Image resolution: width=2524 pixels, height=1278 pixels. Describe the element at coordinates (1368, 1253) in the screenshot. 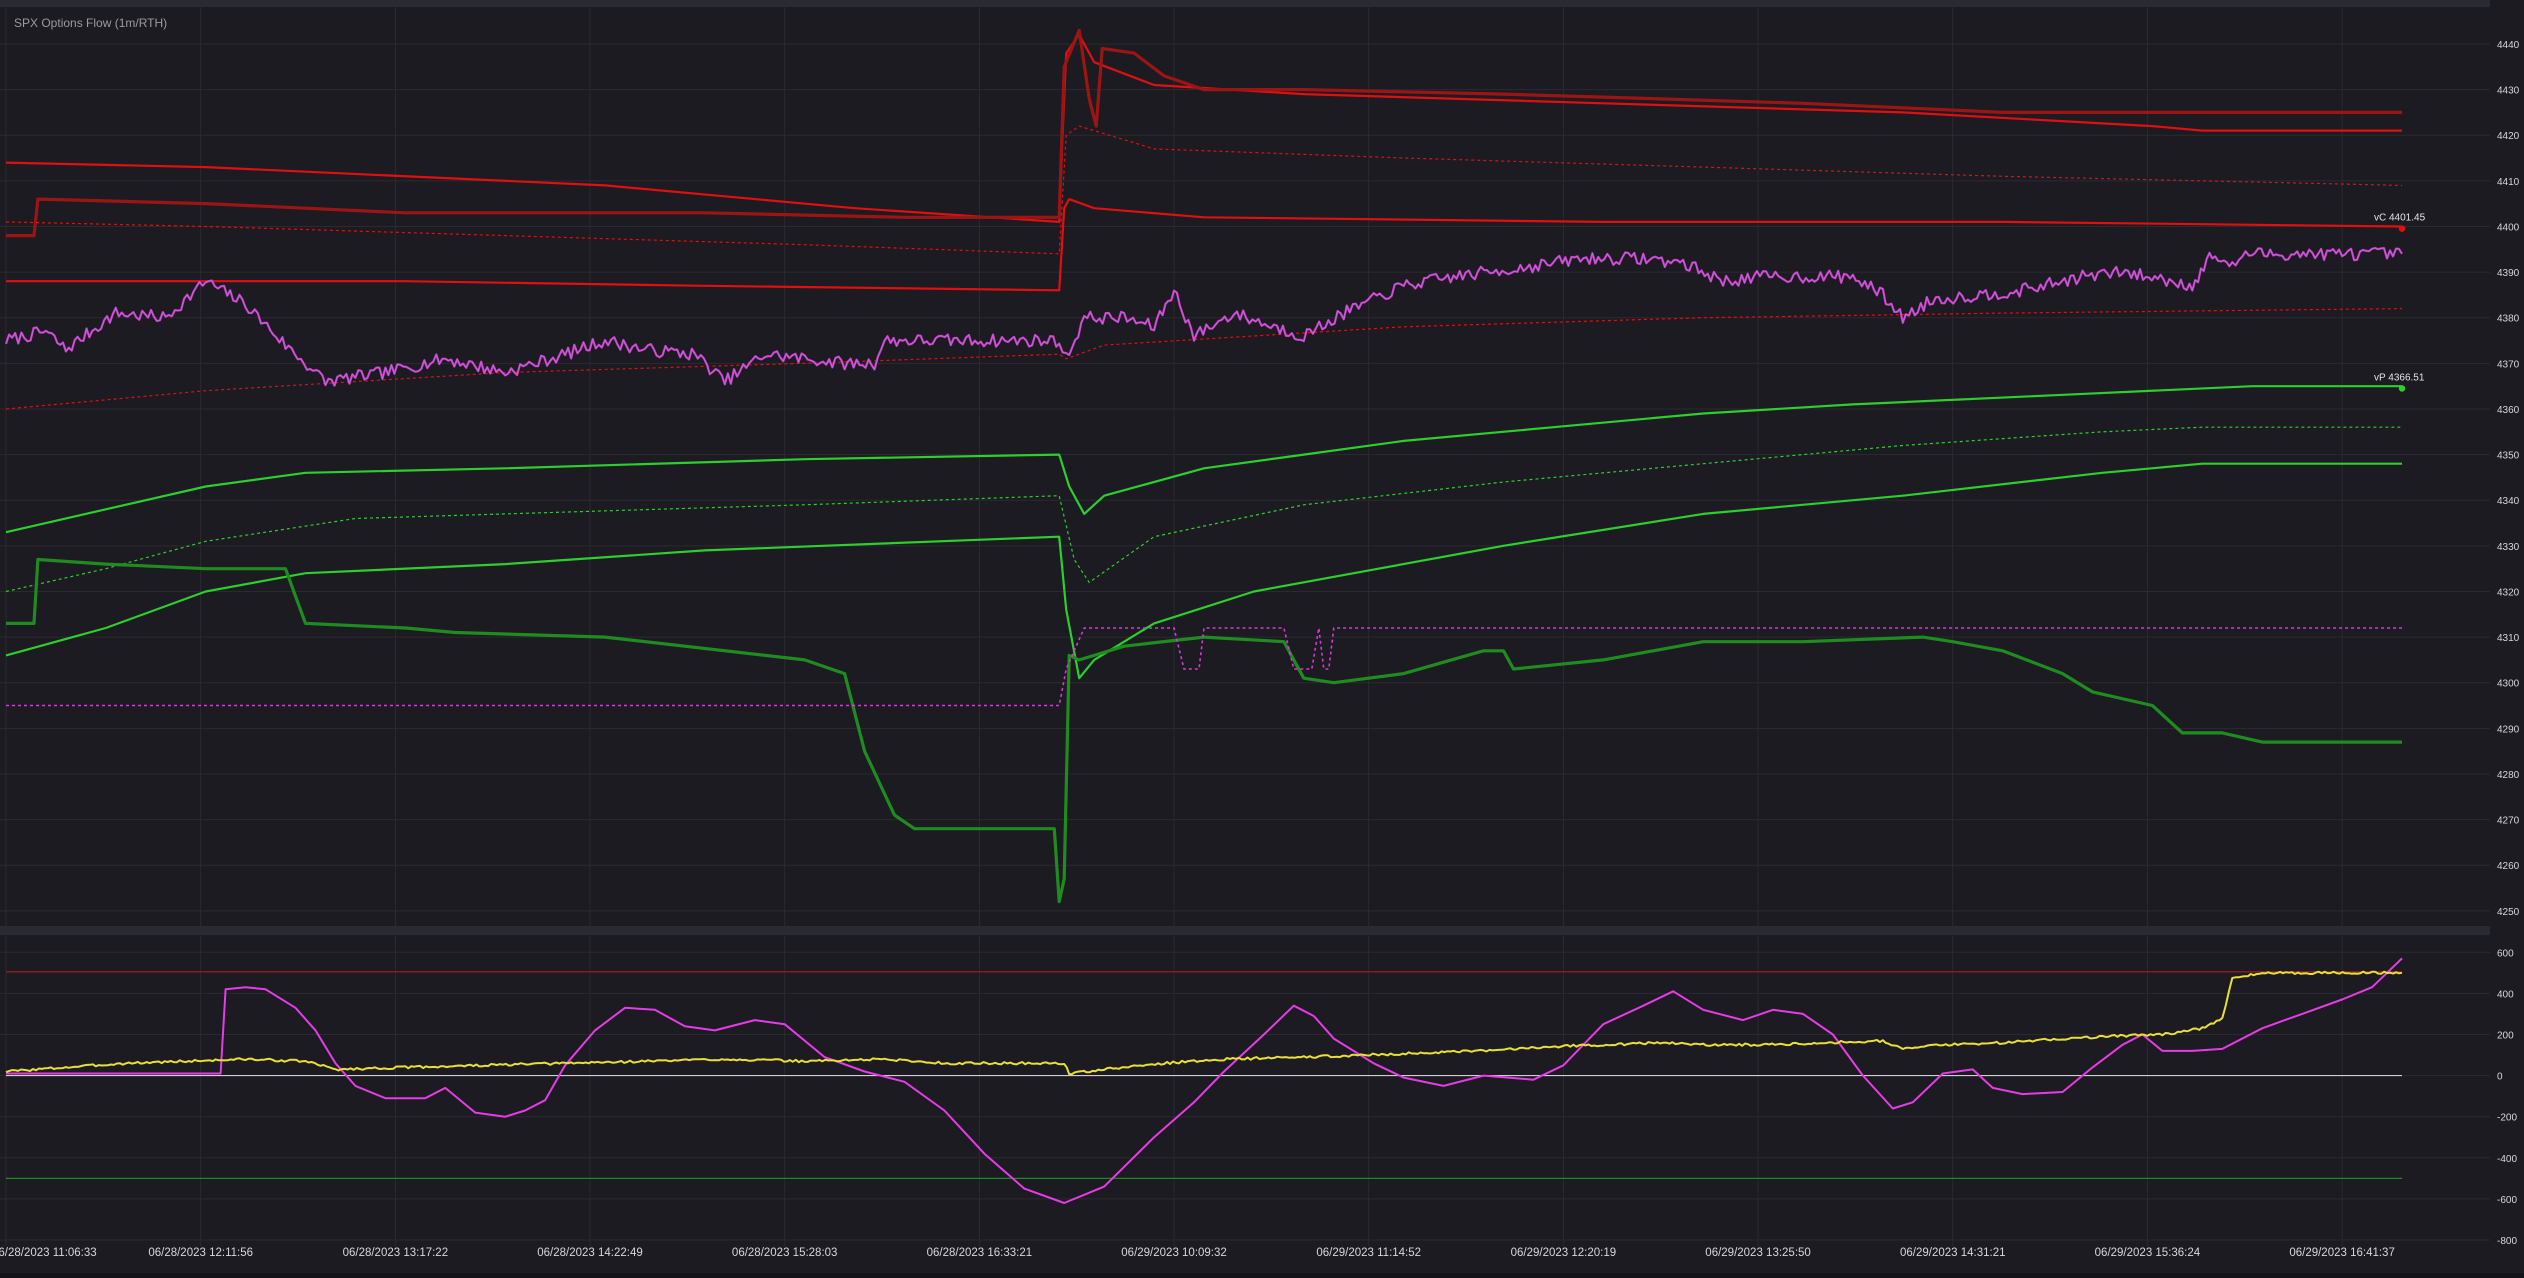

I see `x-tick-label: 06/29/2023 11:14:52` at that location.